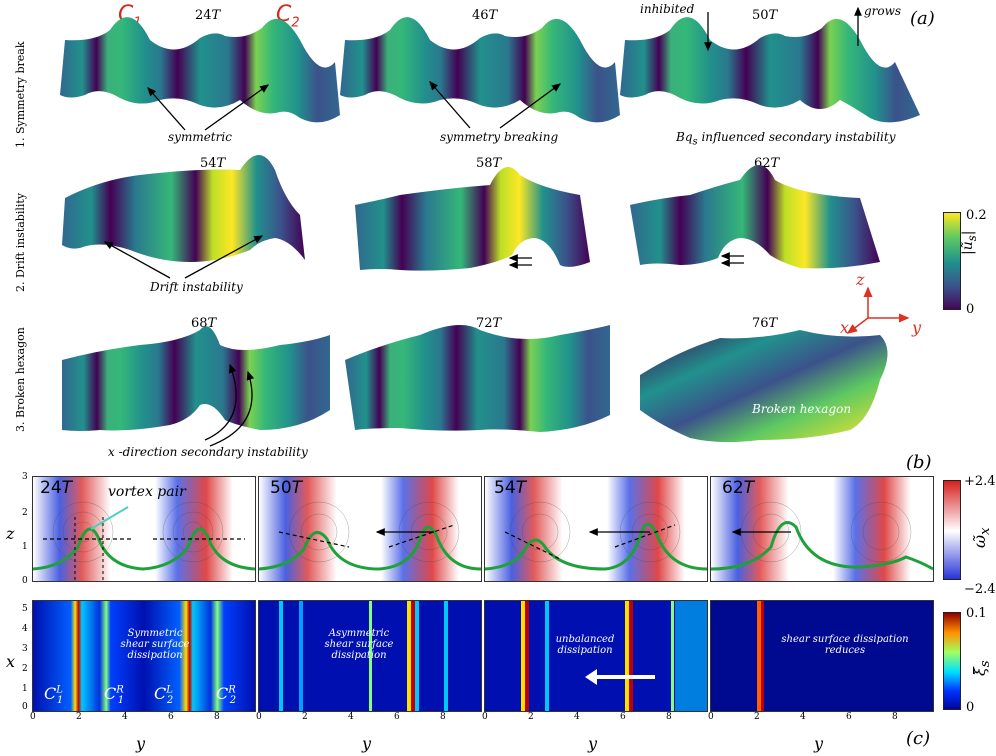  Describe the element at coordinates (919, 462) in the screenshot. I see `panel-b-label: (b)` at that location.